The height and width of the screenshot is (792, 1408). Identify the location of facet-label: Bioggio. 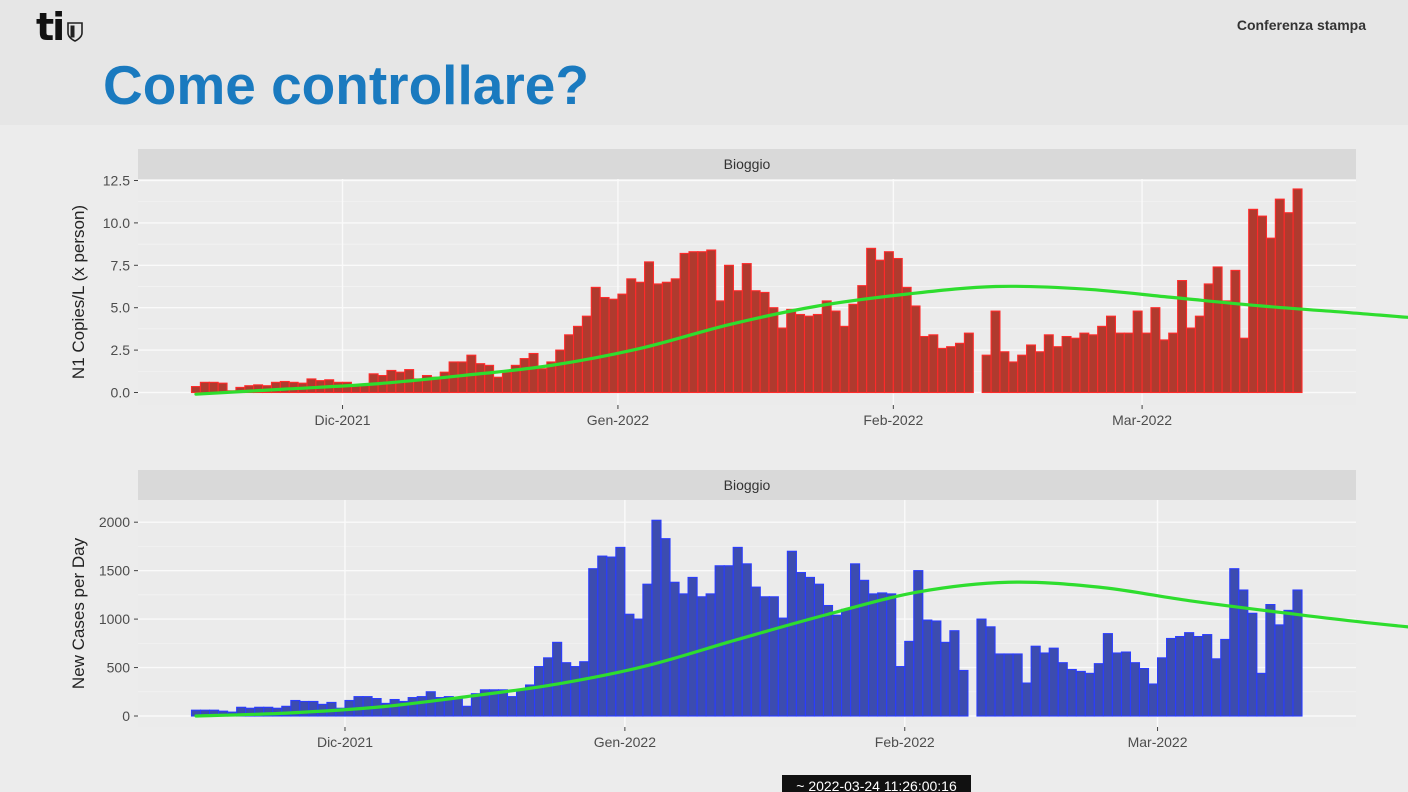
(747, 164).